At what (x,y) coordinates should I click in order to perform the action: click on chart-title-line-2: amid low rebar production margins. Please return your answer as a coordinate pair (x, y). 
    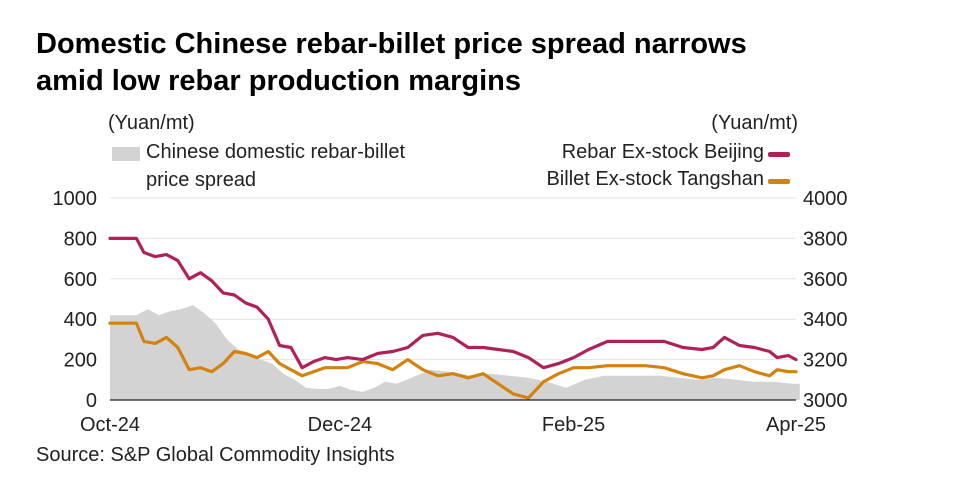
    Looking at the image, I should click on (279, 81).